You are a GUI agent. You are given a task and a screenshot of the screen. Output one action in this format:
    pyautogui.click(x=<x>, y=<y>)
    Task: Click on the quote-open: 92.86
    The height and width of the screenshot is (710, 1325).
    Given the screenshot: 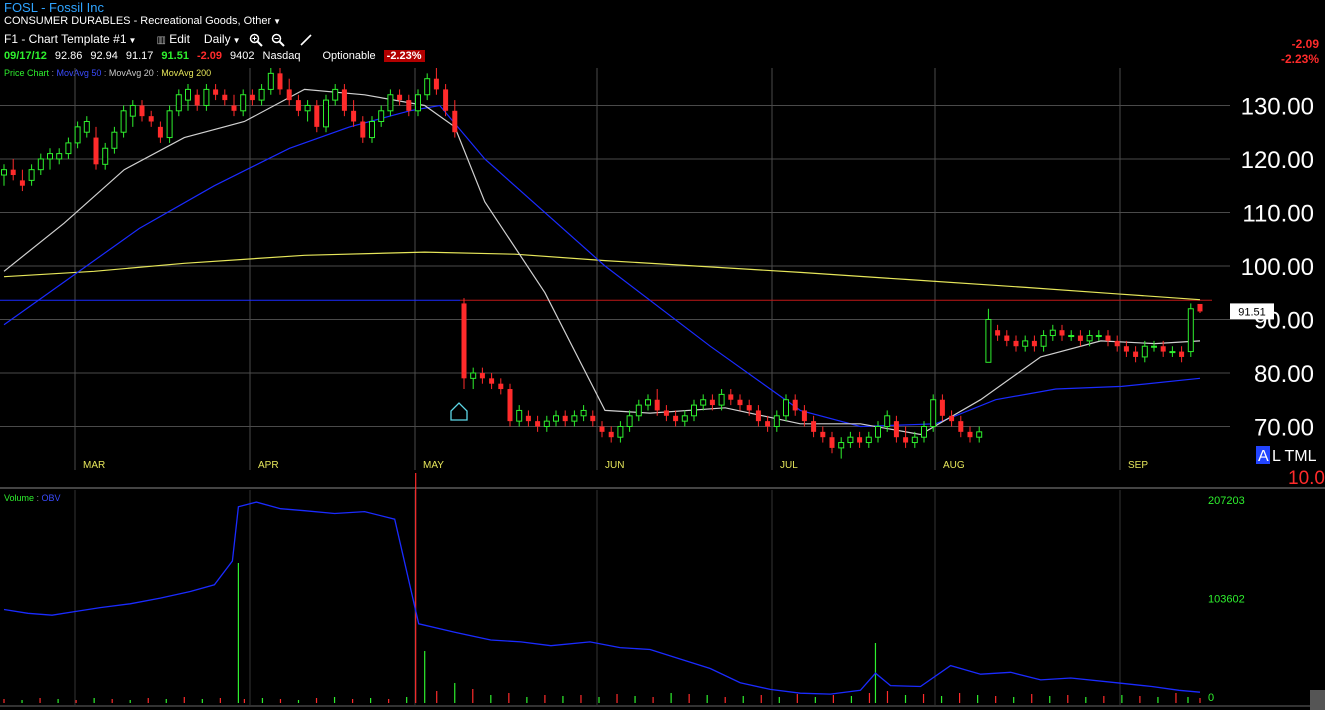 What is the action you would take?
    pyautogui.click(x=68, y=56)
    